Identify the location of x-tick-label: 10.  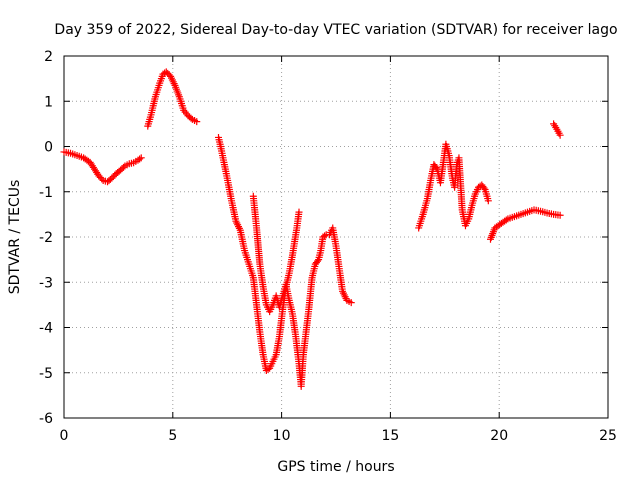
(282, 436).